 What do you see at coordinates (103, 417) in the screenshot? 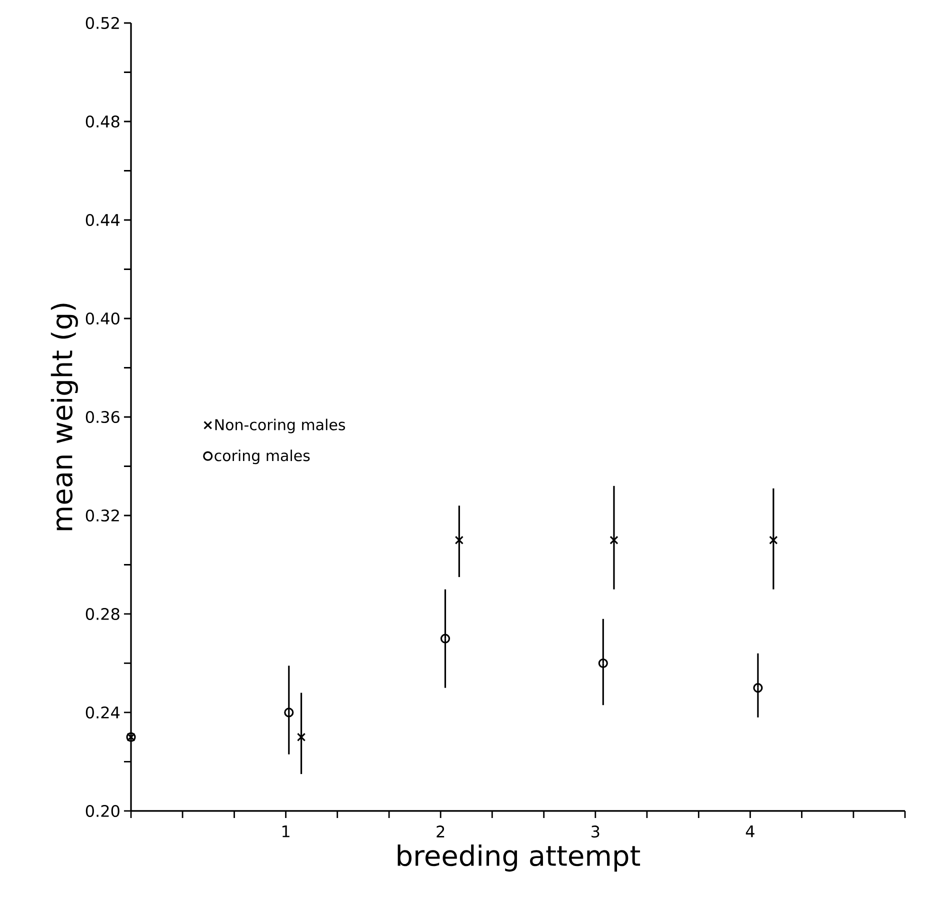
I see `y-tick-label: 0.36` at bounding box center [103, 417].